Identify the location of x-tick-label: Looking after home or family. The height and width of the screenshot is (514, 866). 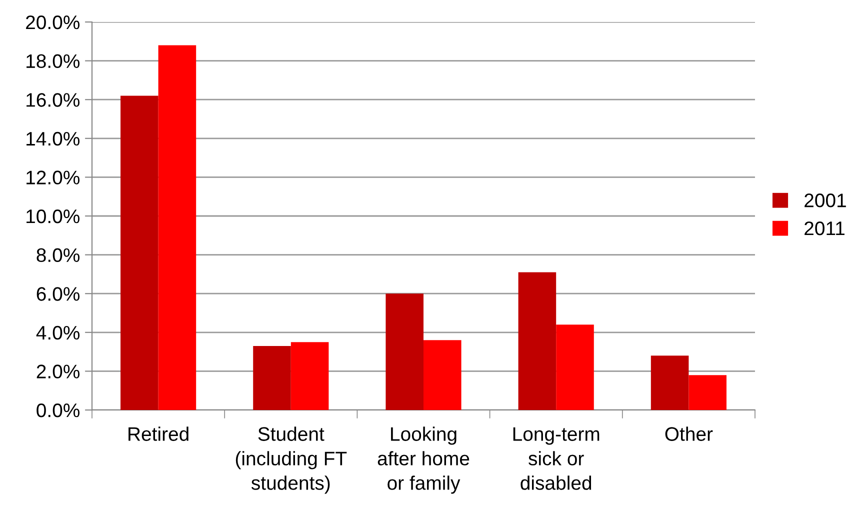
(424, 460).